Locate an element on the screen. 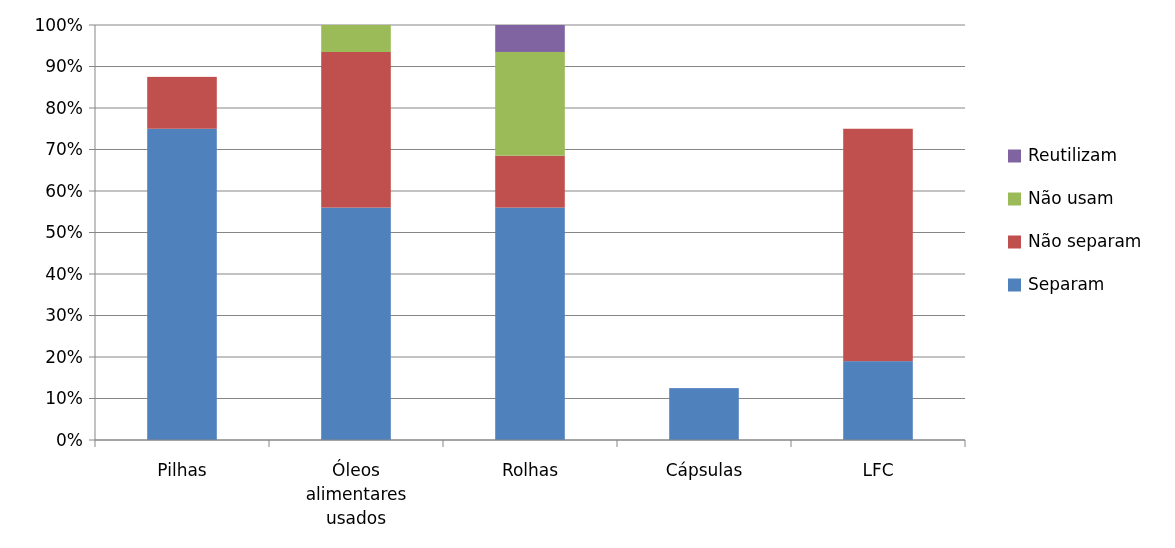  y-tick-label: 70% is located at coordinates (64, 149).